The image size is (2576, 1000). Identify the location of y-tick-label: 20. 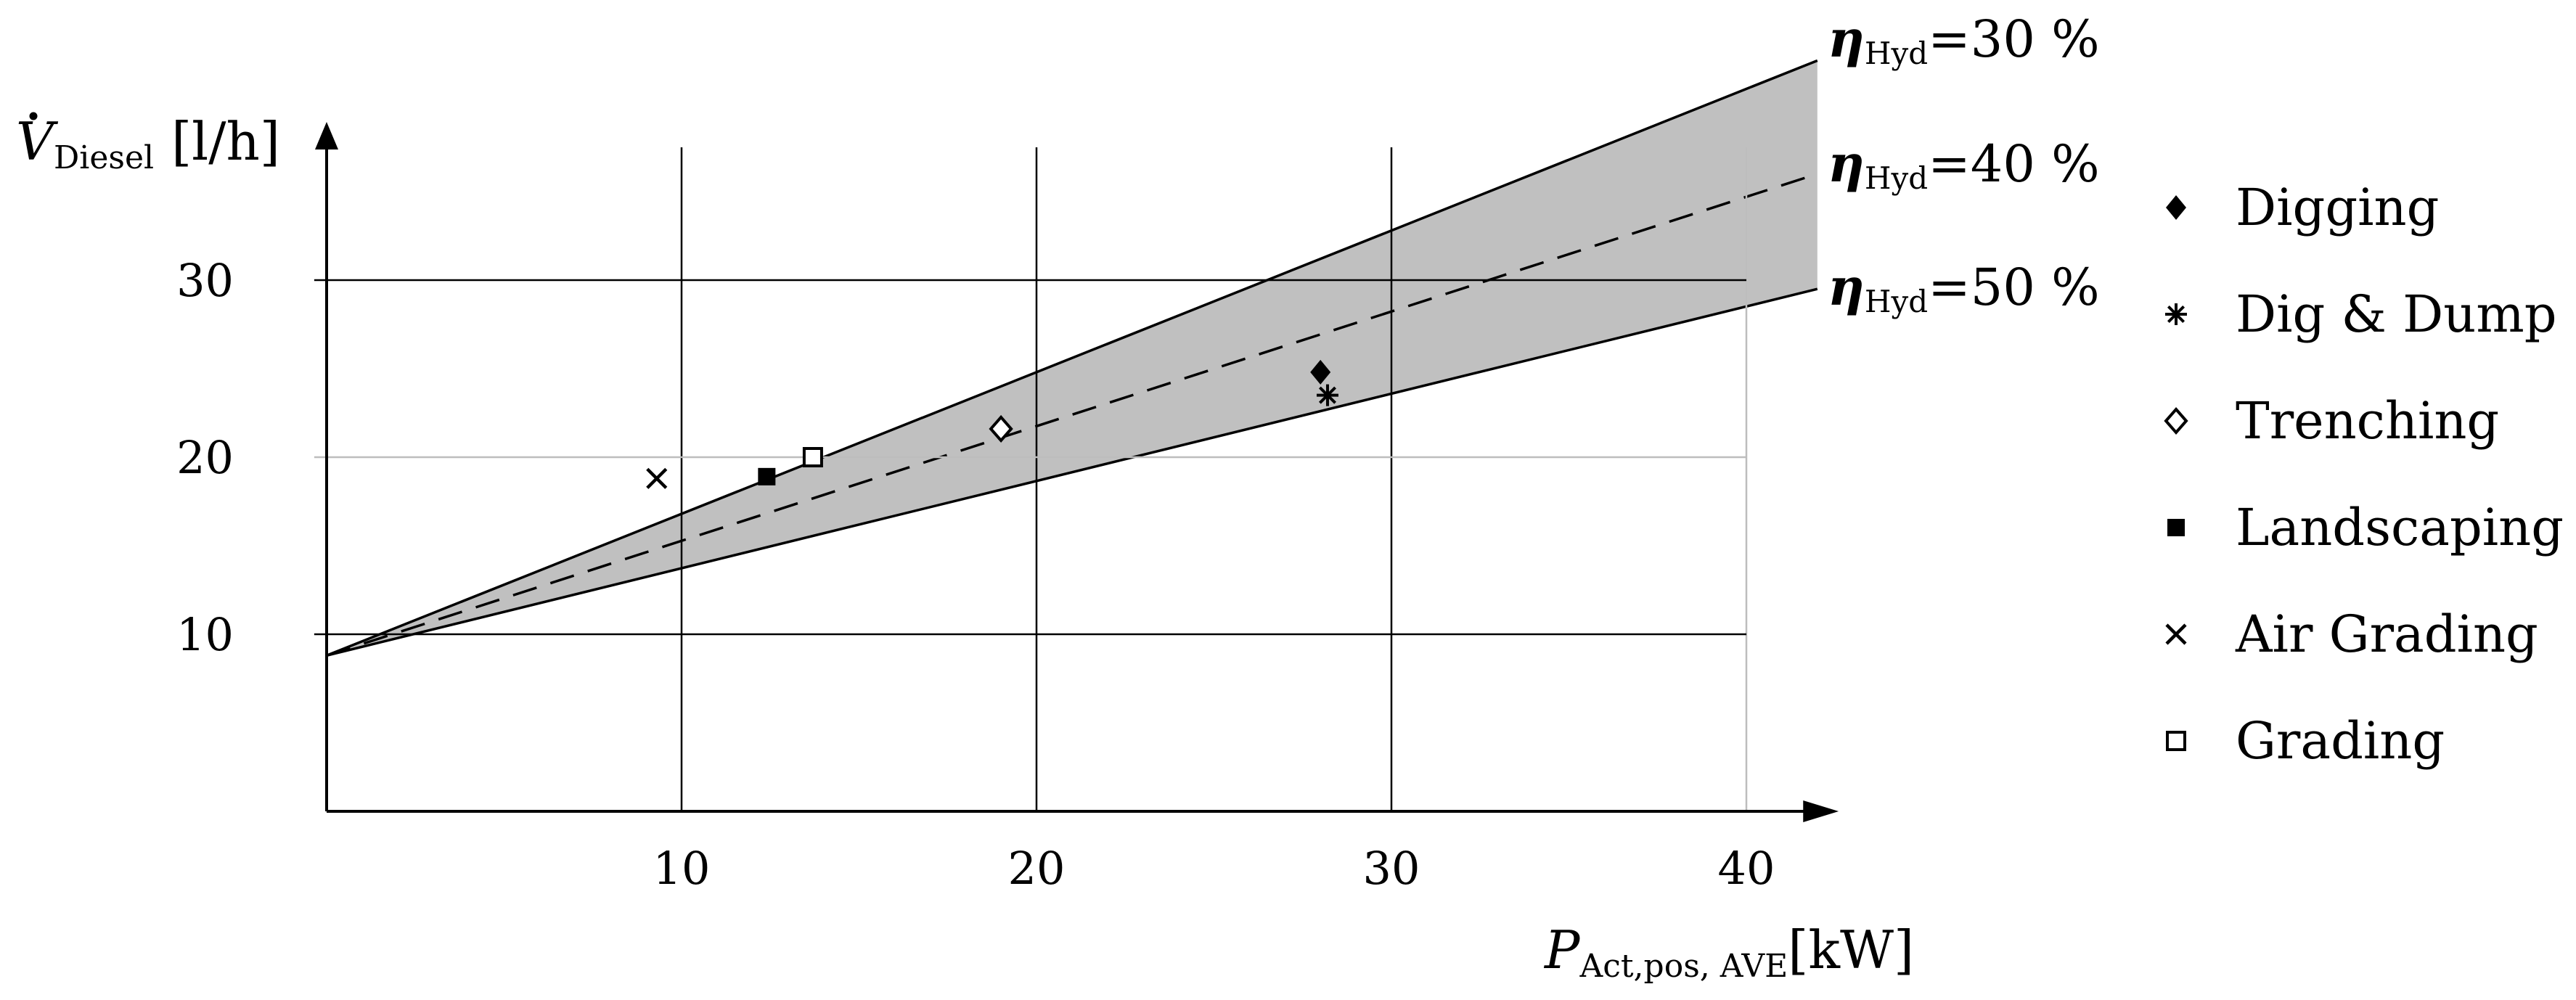
(205, 457).